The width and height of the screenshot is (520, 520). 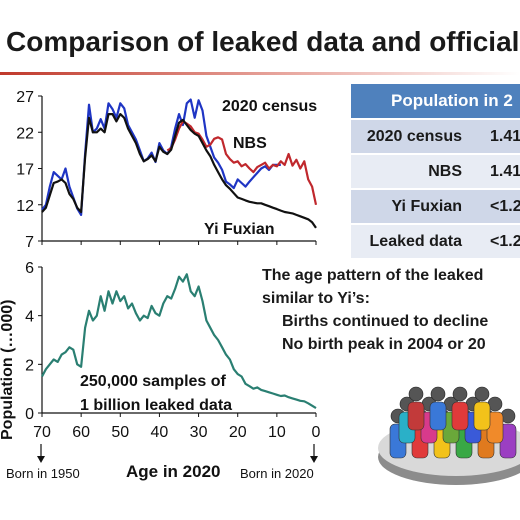 What do you see at coordinates (316, 298) in the screenshot?
I see `note-line-2: similar to Yi’s:` at bounding box center [316, 298].